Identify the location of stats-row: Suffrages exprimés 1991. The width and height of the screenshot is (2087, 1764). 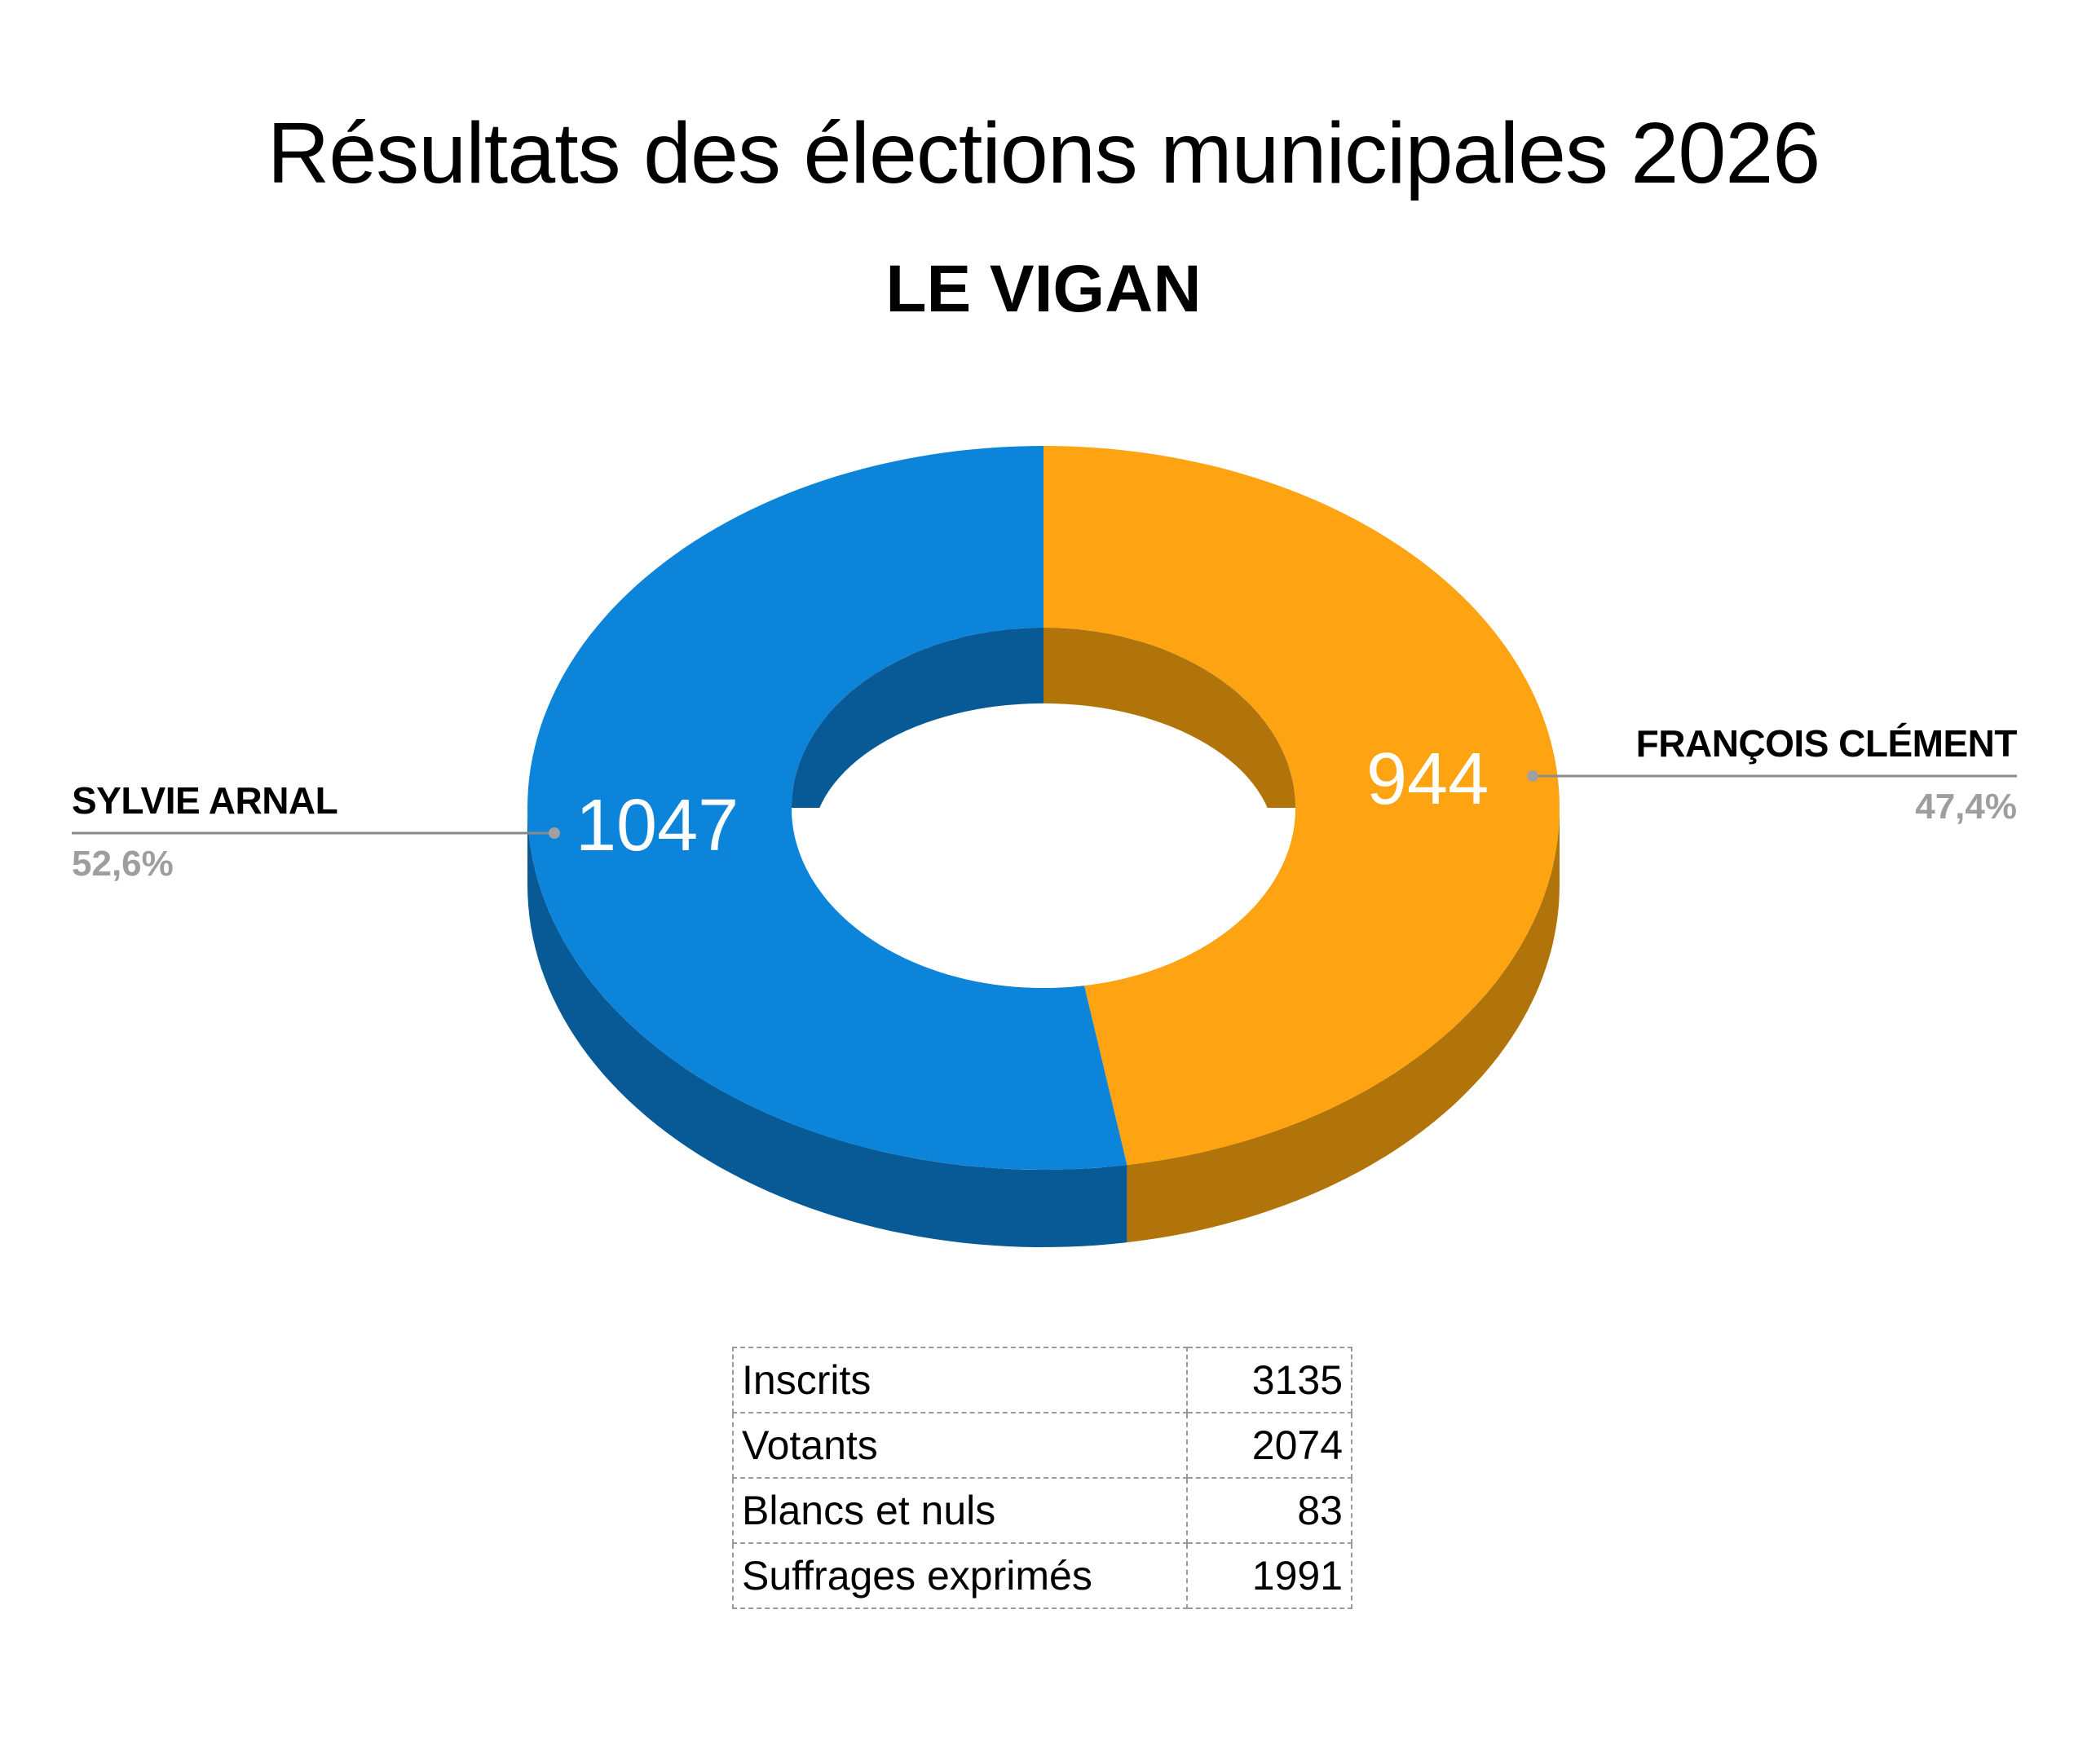
(1042, 1575).